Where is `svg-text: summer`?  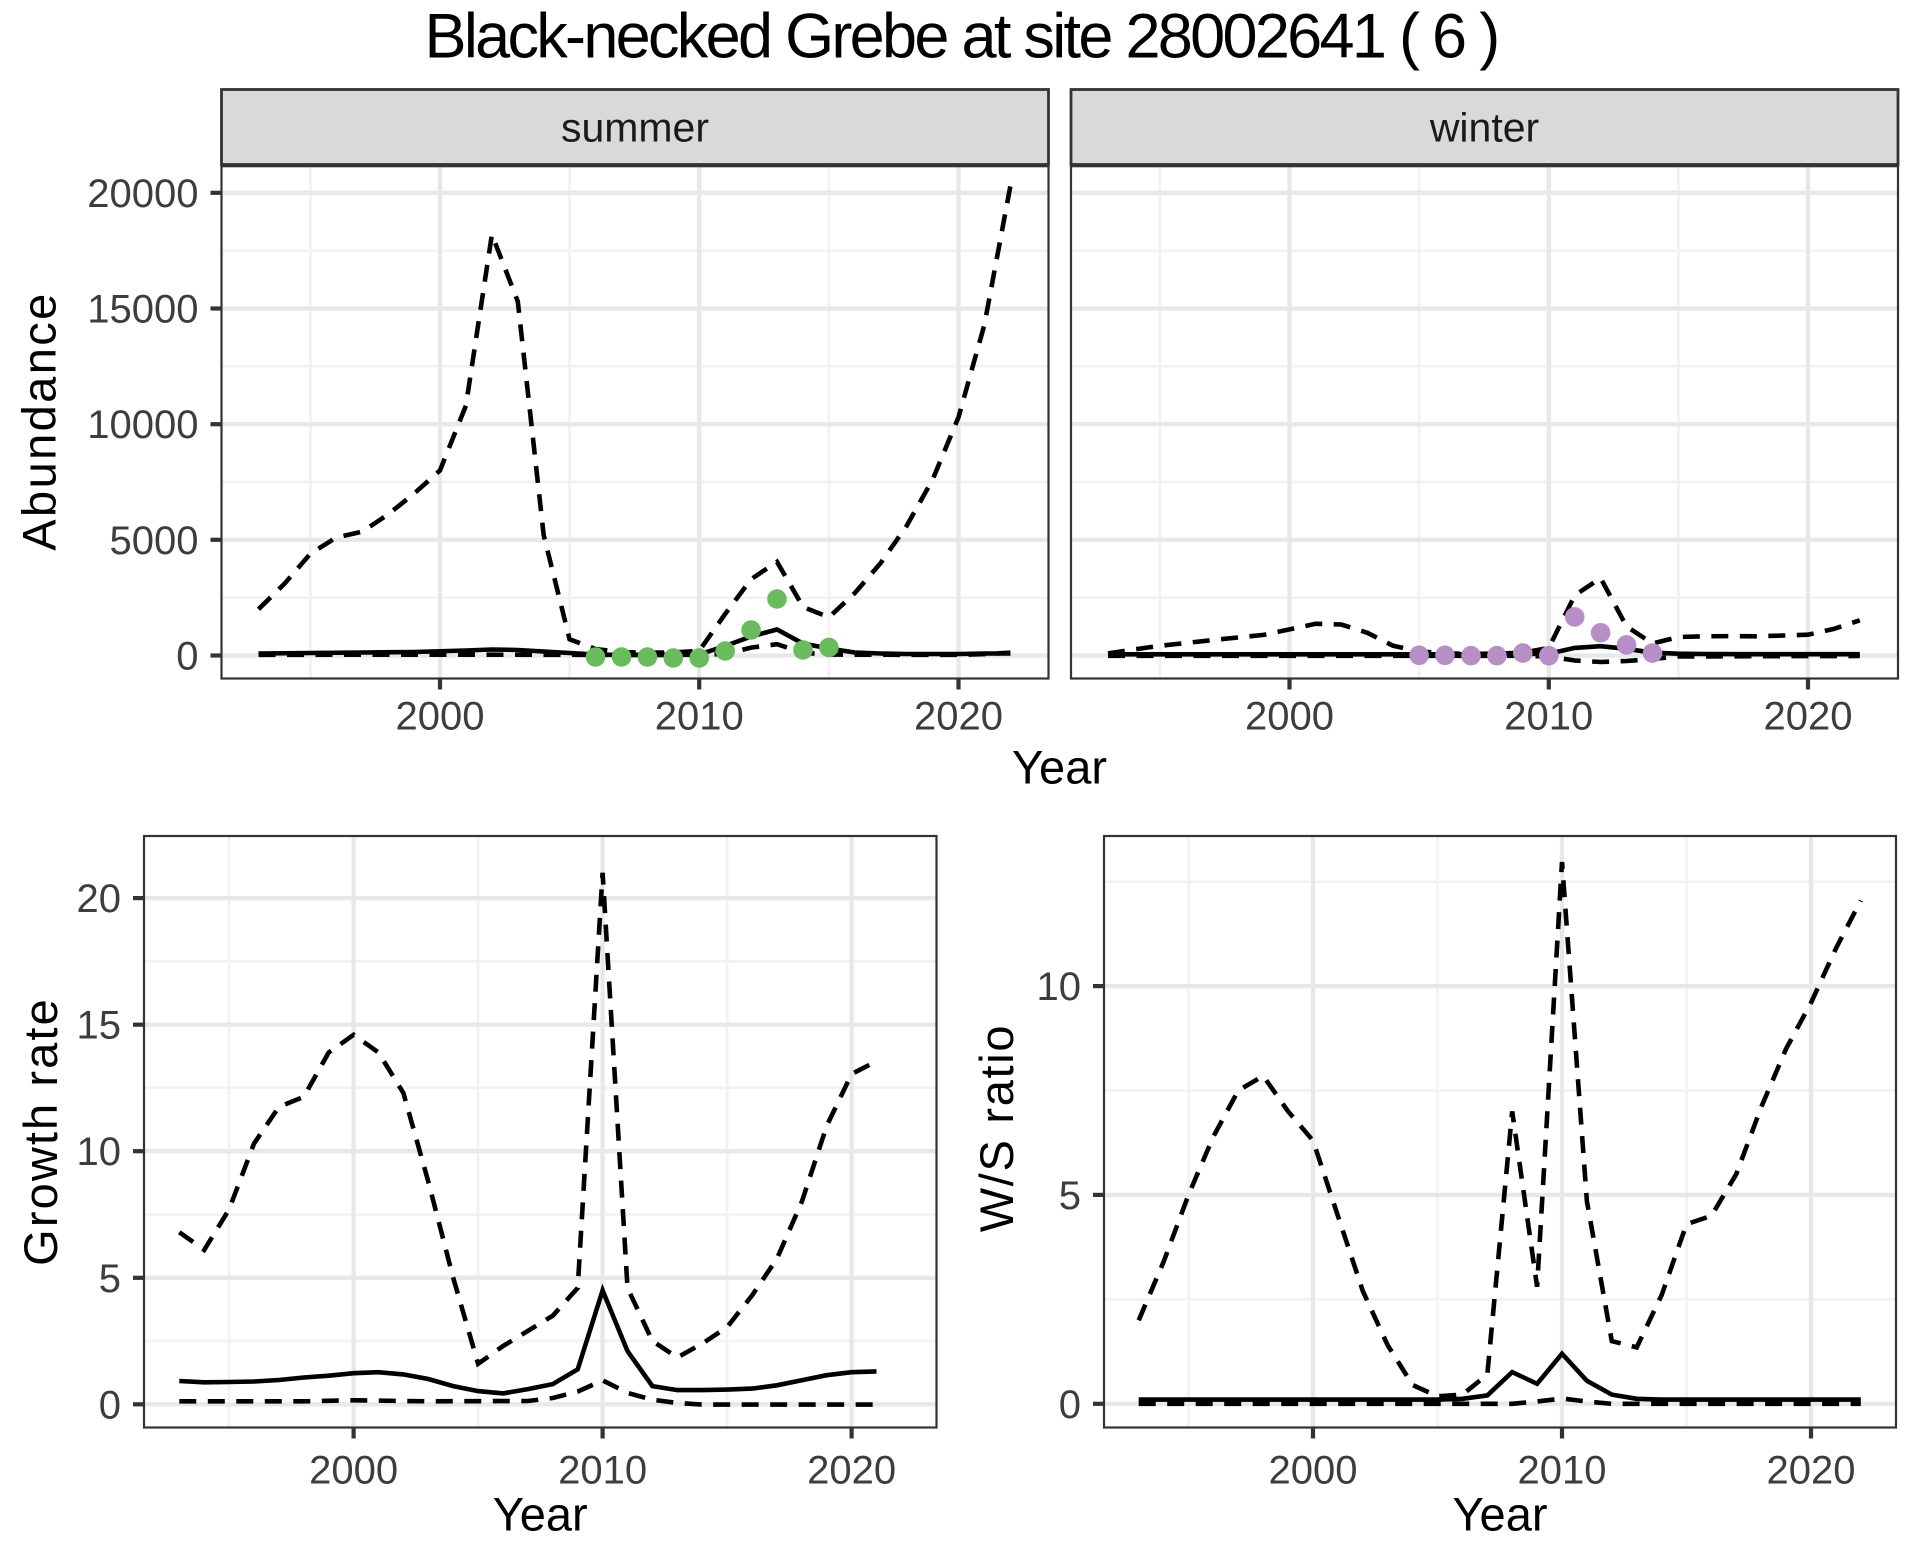
svg-text: summer is located at coordinates (635, 128).